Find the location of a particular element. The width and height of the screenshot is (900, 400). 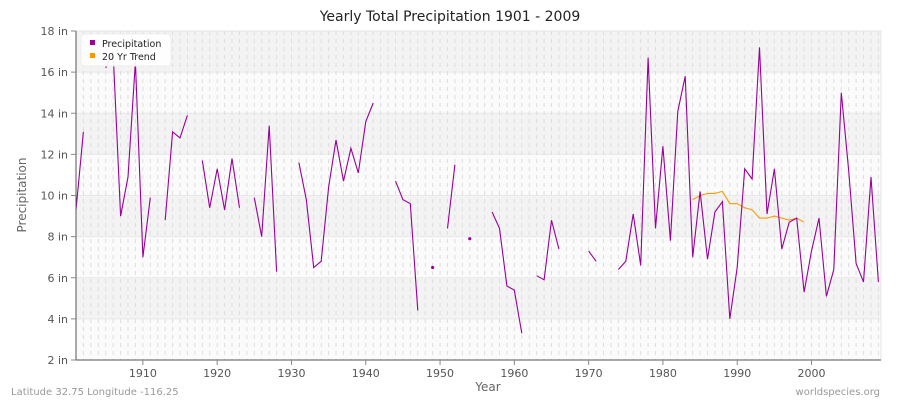

y-tick-label: 8 in is located at coordinates (57, 237).